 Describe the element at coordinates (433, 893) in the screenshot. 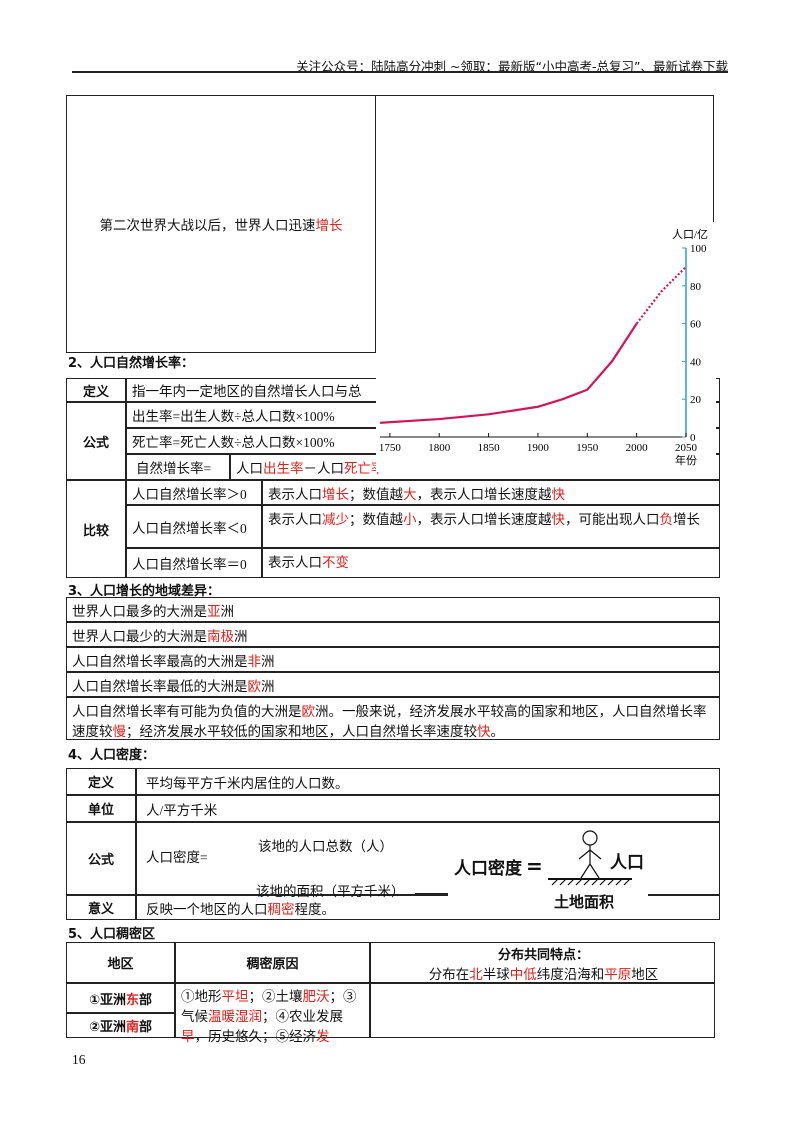

I see `fraction-bar` at that location.